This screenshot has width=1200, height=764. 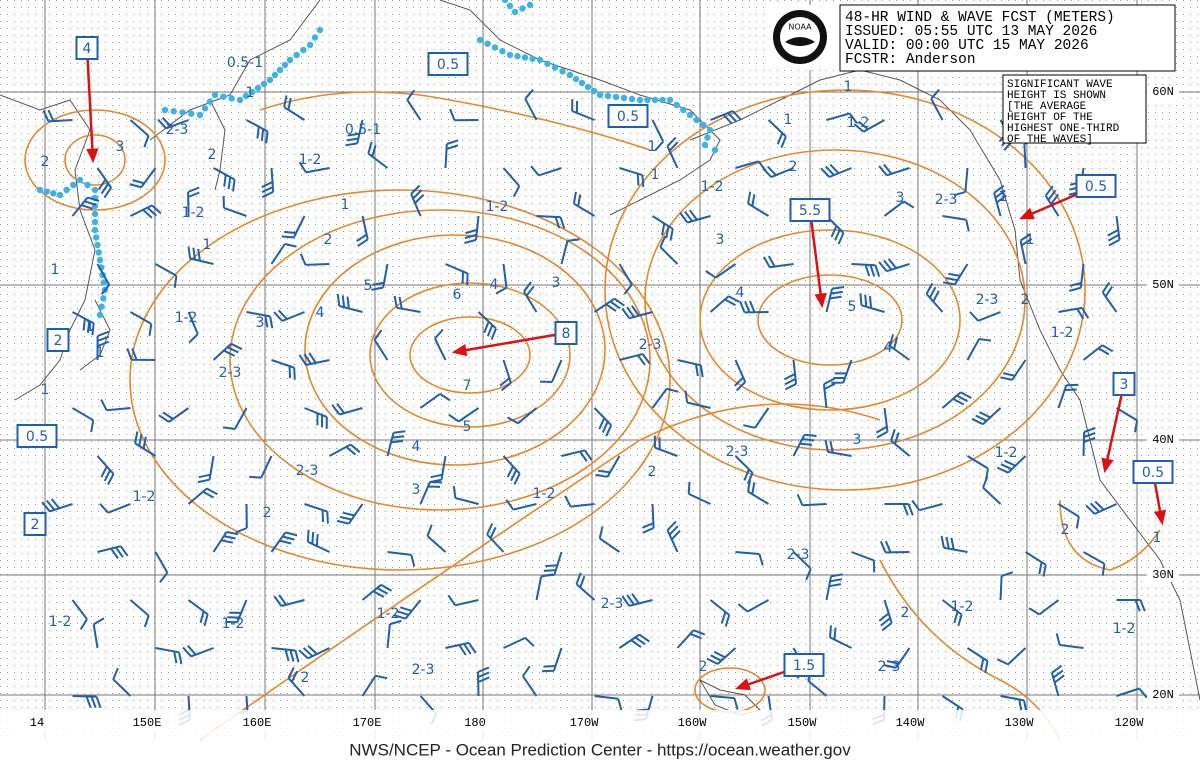 What do you see at coordinates (267, 513) in the screenshot?
I see `contour-label: 2` at bounding box center [267, 513].